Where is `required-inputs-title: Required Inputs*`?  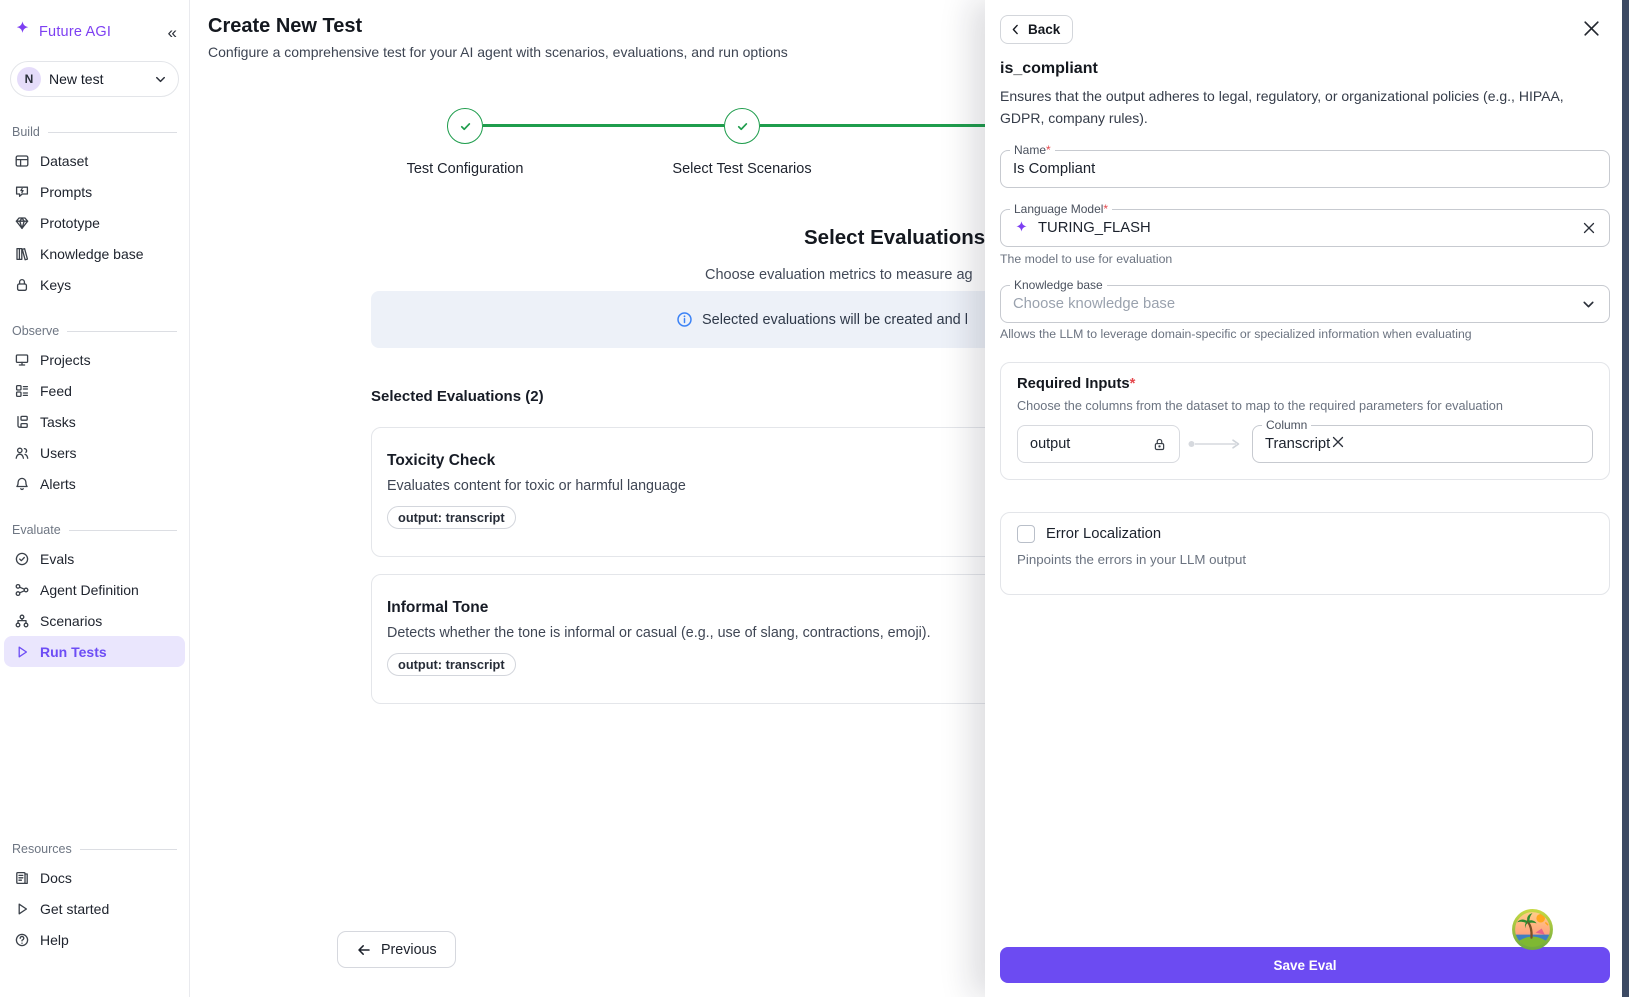
required-inputs-title: Required Inputs* is located at coordinates (1076, 384).